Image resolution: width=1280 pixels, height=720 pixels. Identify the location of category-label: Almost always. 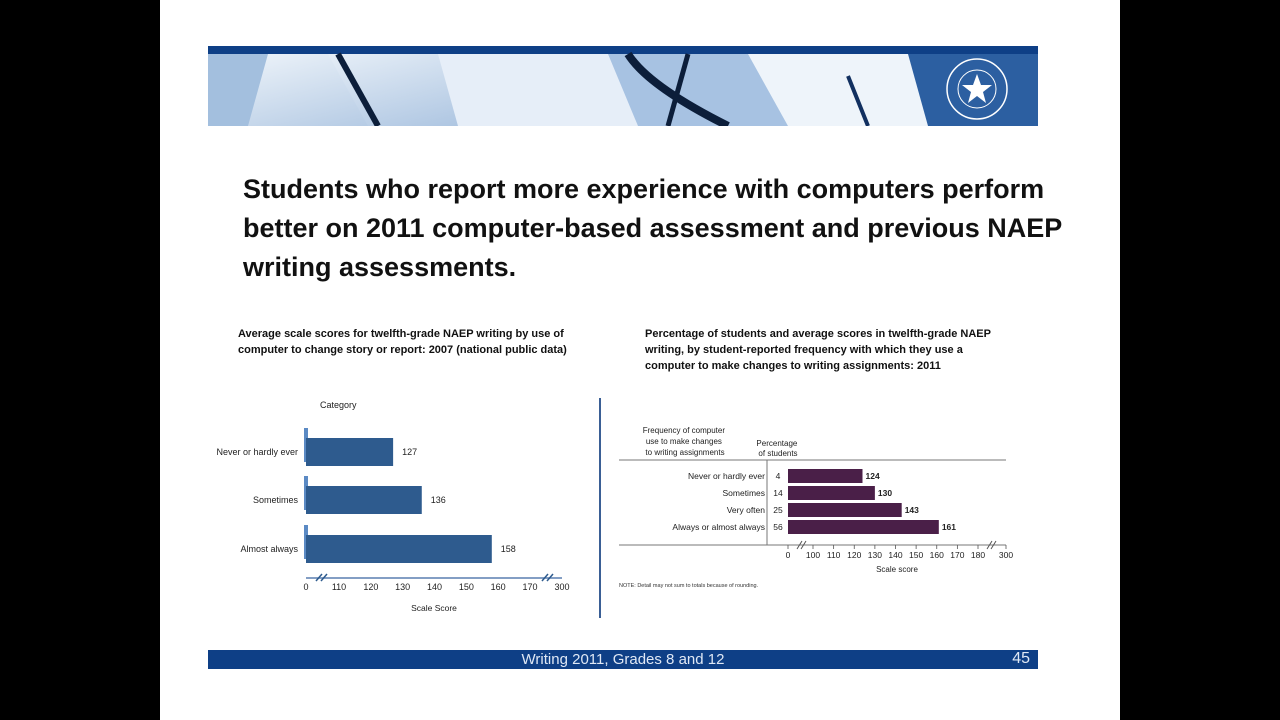
(269, 549).